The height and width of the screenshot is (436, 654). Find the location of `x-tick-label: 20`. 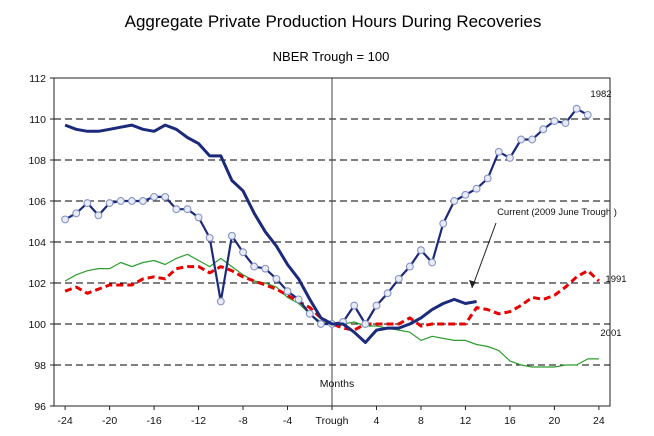

x-tick-label: 20 is located at coordinates (555, 421).